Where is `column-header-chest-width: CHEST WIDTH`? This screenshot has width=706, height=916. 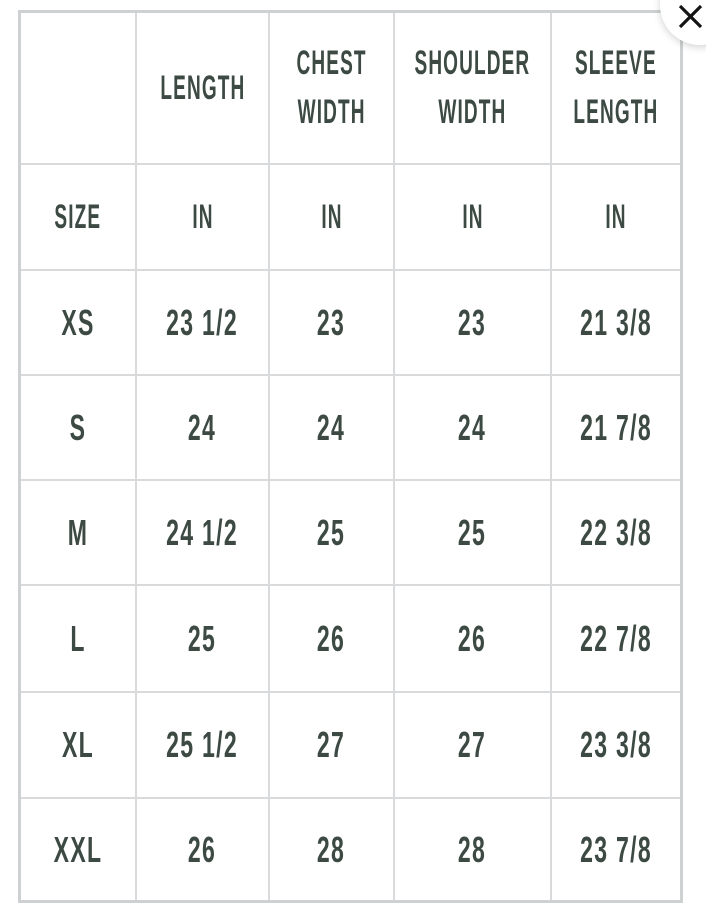
column-header-chest-width: CHEST WIDTH is located at coordinates (331, 88).